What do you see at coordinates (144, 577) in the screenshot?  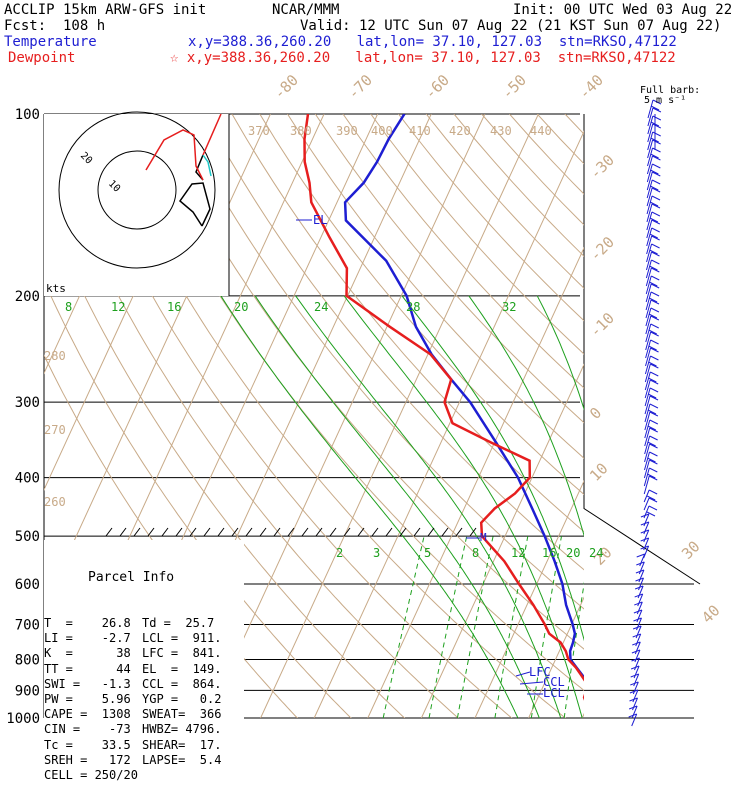 I see `parcel-info-title: Parcel Info` at bounding box center [144, 577].